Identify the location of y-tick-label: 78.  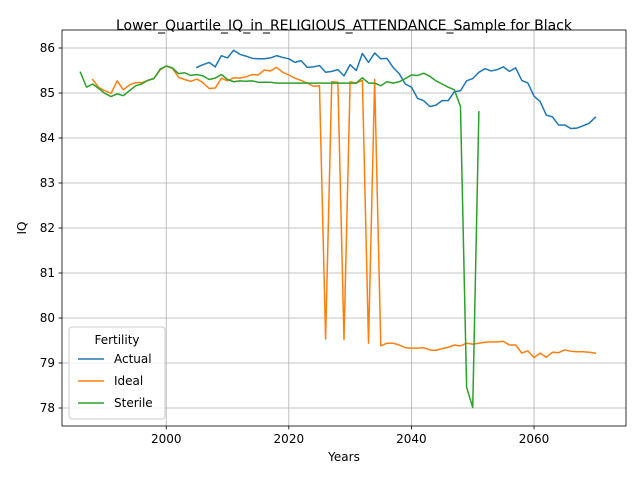
(47, 408).